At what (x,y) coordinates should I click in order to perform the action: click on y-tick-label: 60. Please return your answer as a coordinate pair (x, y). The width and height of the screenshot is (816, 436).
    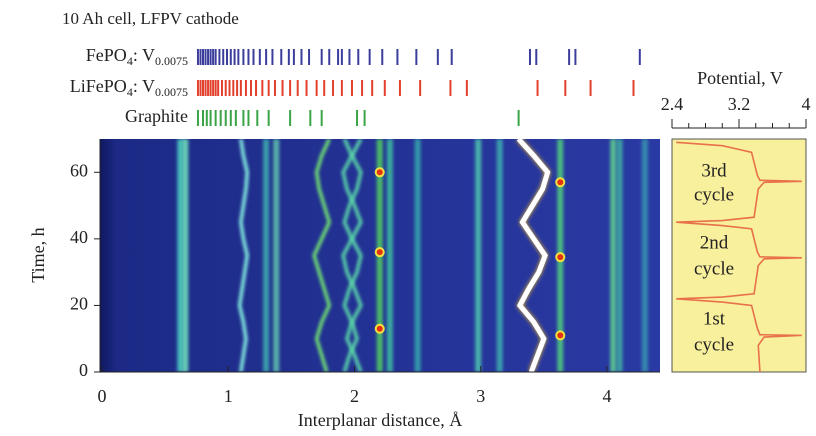
    Looking at the image, I should click on (79, 170).